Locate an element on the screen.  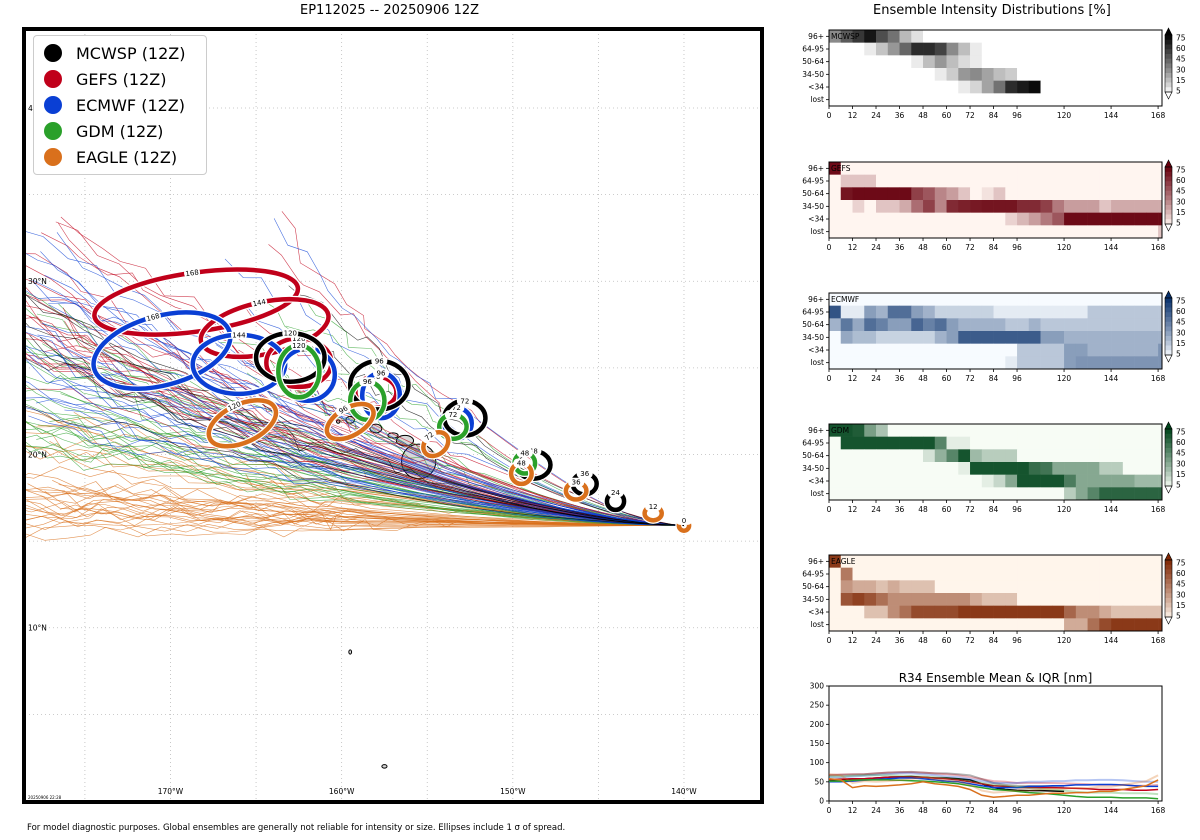
xtick-label: 168 is located at coordinates (1158, 640).